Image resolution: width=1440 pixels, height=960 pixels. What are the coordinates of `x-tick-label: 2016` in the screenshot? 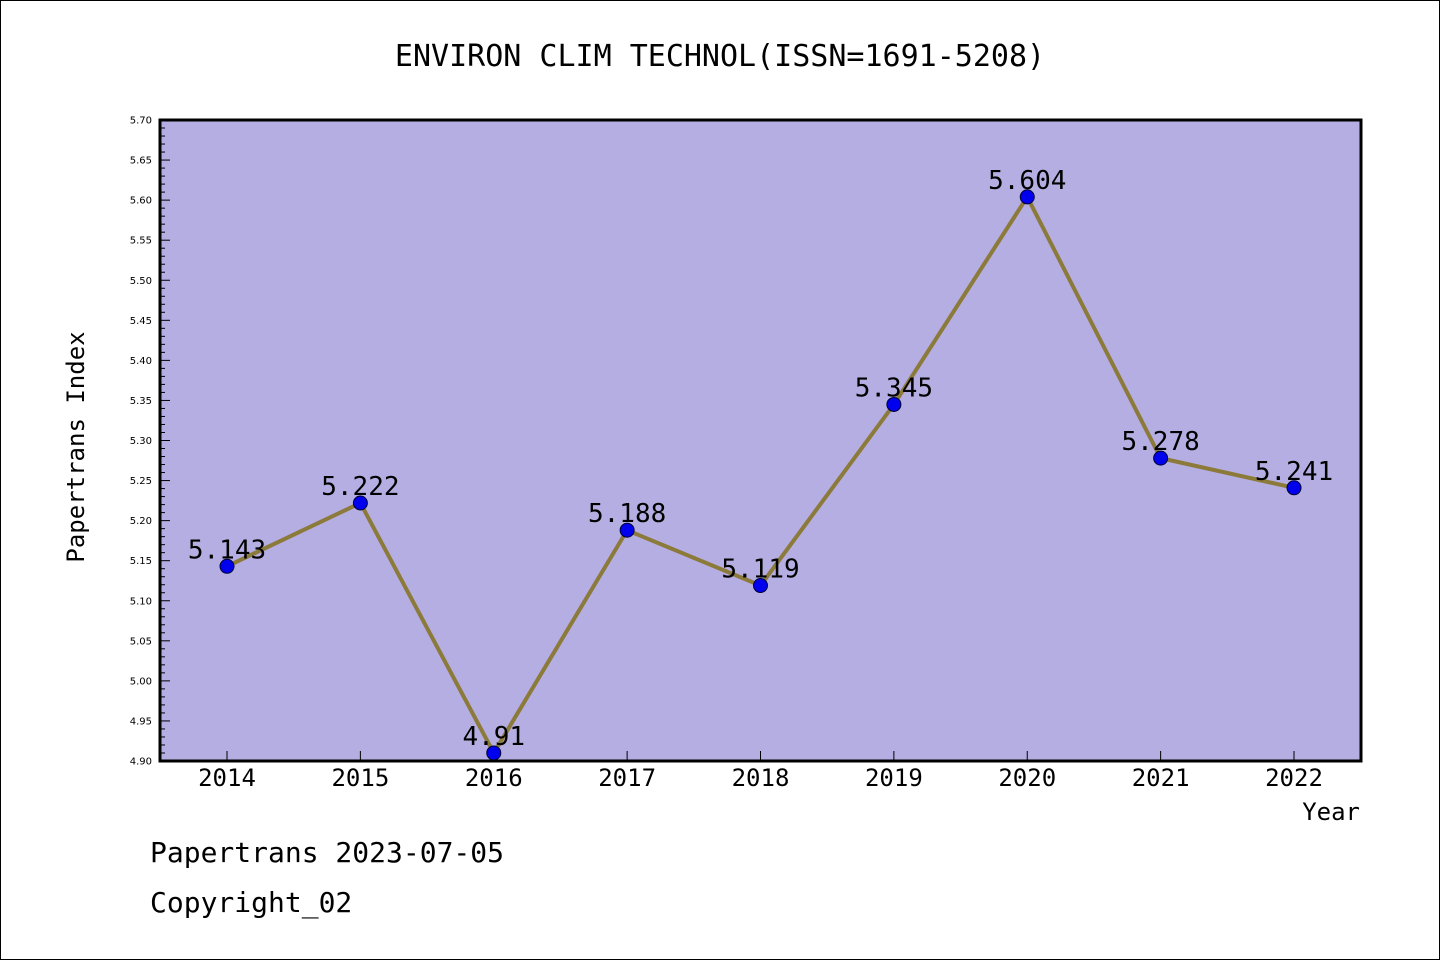 It's located at (494, 778).